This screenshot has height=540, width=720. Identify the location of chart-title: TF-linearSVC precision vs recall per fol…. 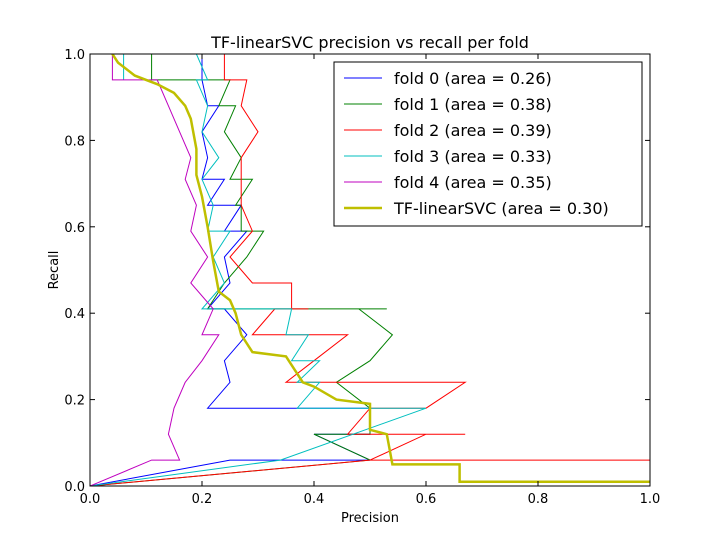
(369, 42).